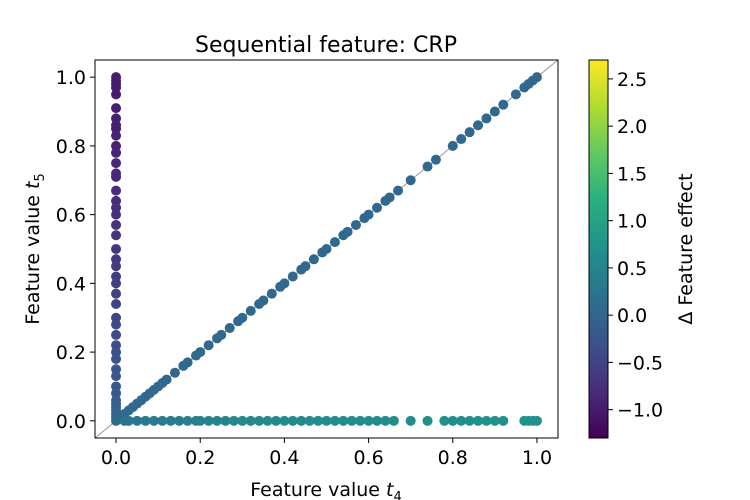 The width and height of the screenshot is (750, 500). What do you see at coordinates (453, 458) in the screenshot?
I see `x-tick-label: 0.8` at bounding box center [453, 458].